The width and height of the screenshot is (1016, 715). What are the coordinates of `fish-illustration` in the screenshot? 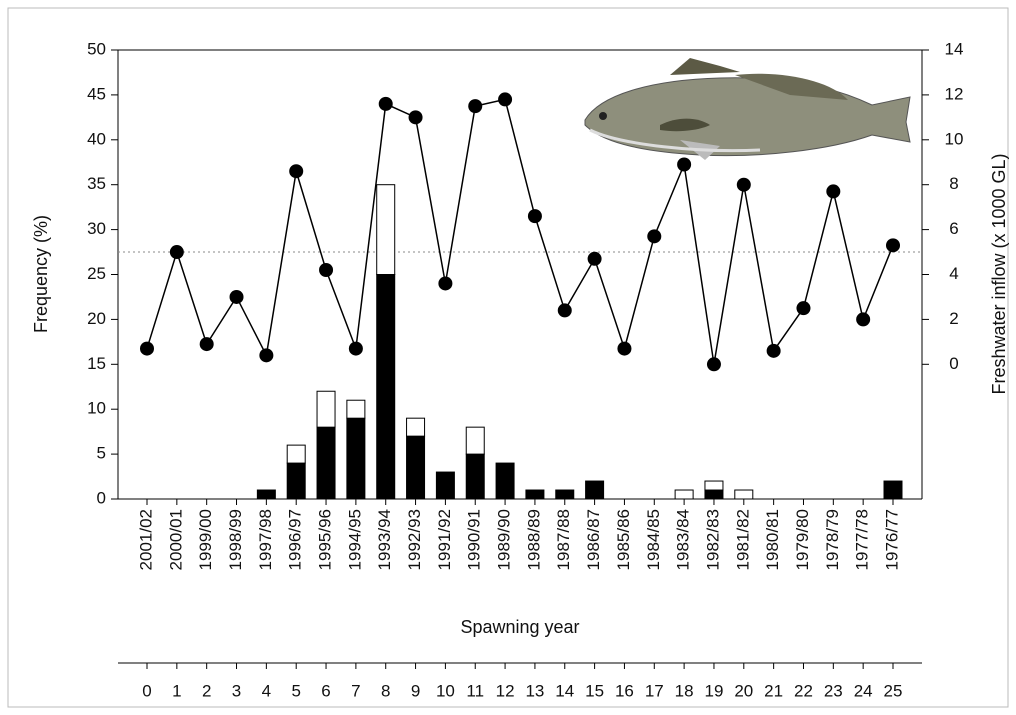 It's located at (747, 109).